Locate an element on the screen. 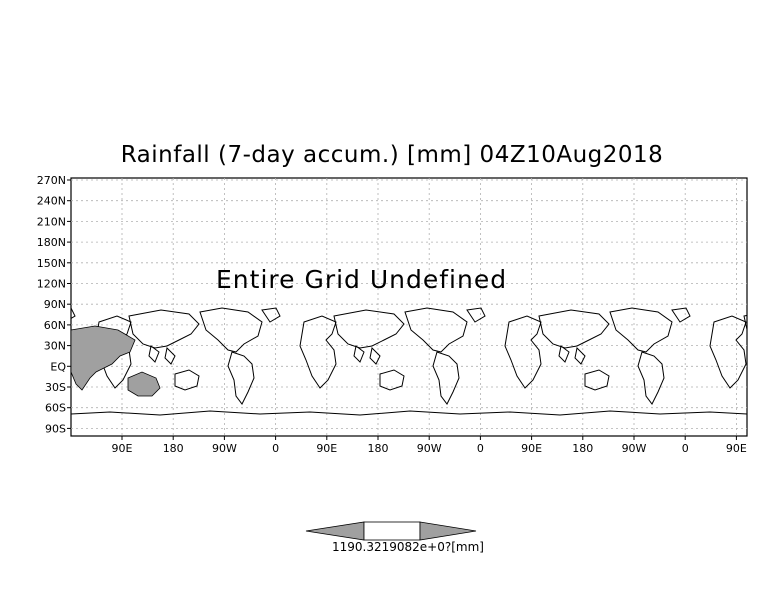  latitude-tick-label: 30N is located at coordinates (55, 346).